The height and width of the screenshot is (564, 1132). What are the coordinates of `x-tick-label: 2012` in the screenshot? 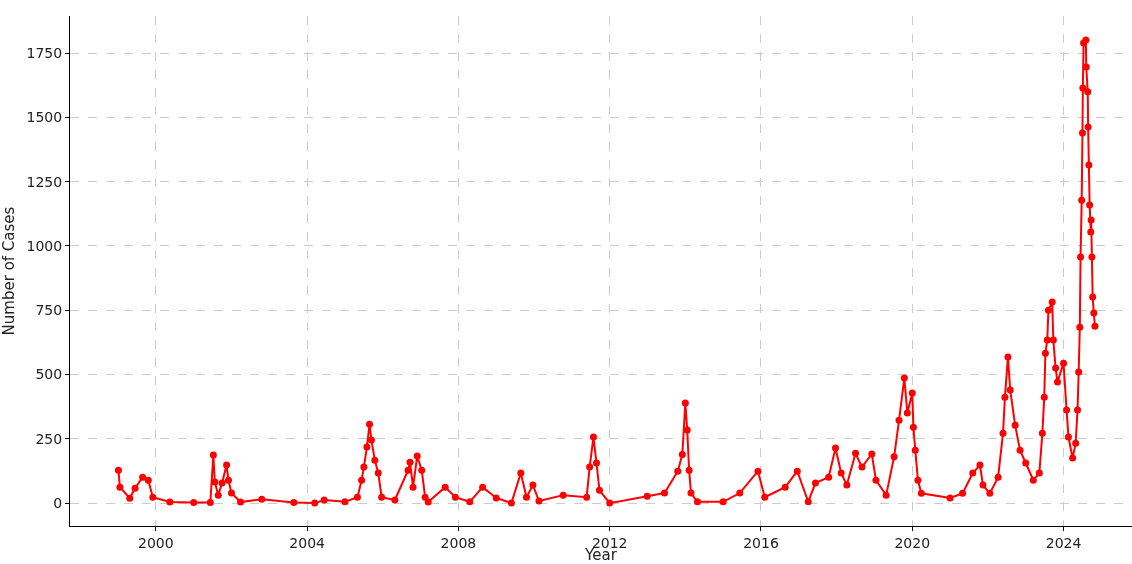 It's located at (609, 542).